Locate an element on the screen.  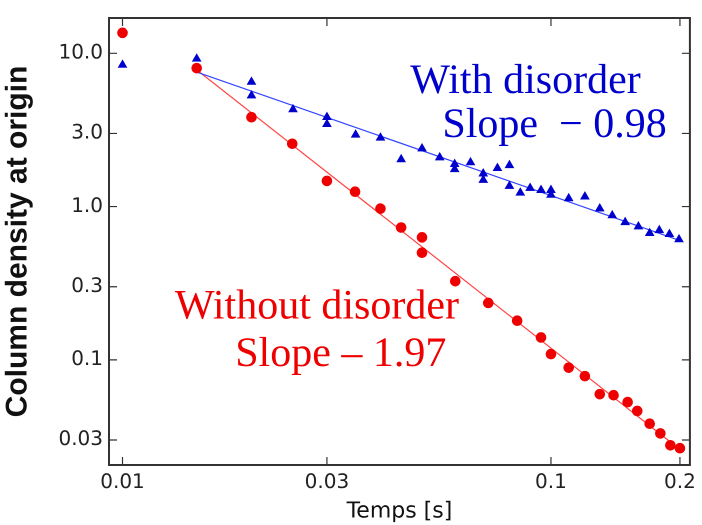
annotation: Slope − 0.98 is located at coordinates (554, 124).